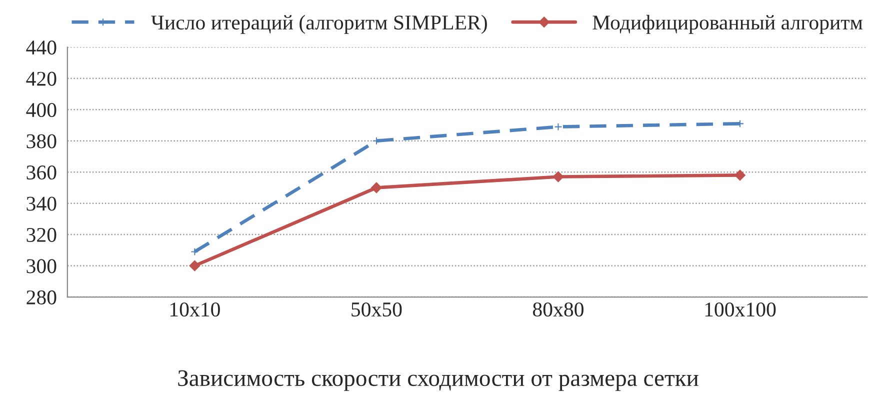  What do you see at coordinates (438, 380) in the screenshot?
I see `text: Зависимость скорости сходимости от размера сетки` at bounding box center [438, 380].